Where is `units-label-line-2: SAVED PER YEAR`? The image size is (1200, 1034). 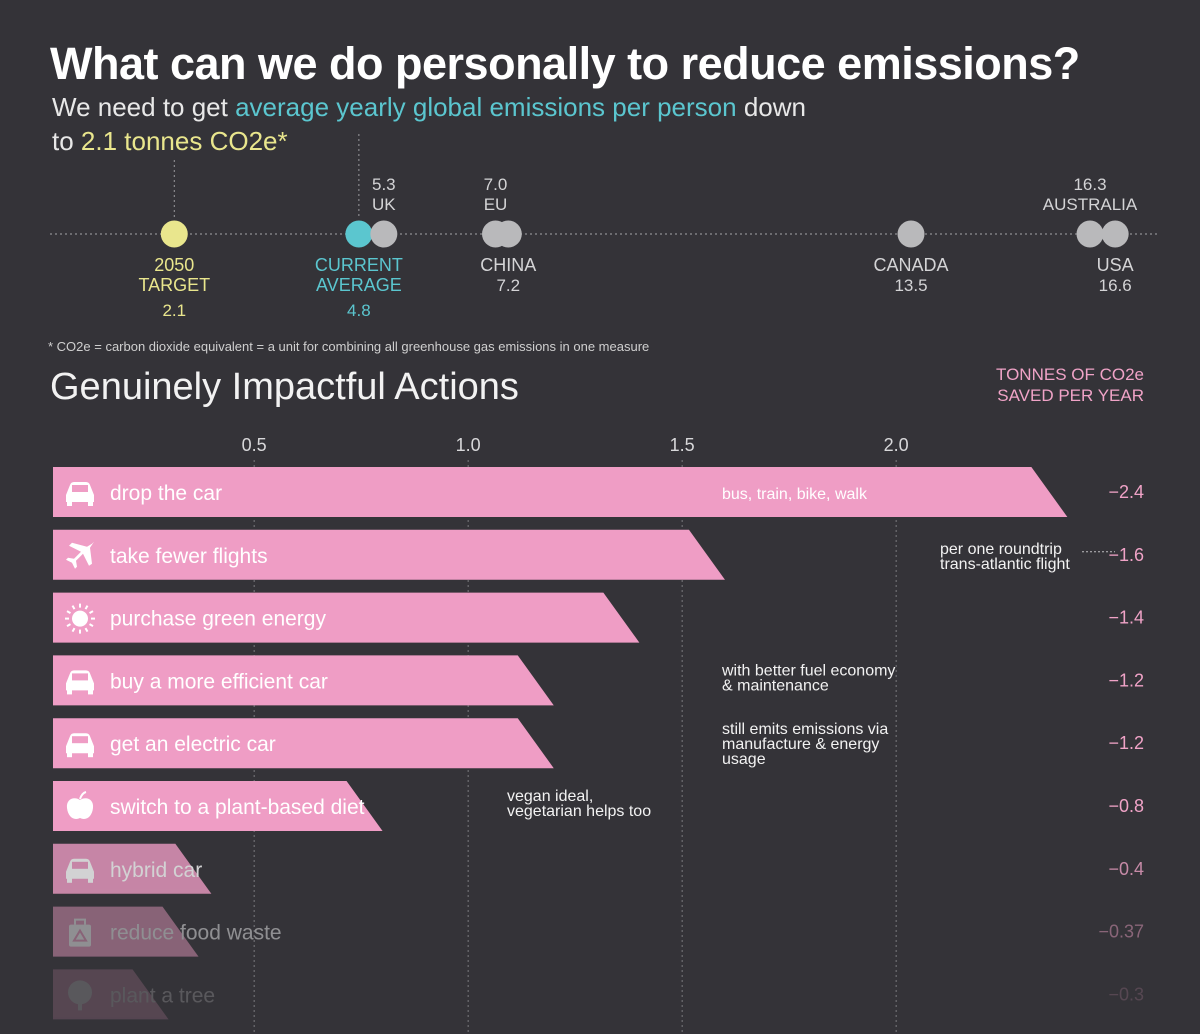
units-label-line-2: SAVED PER YEAR is located at coordinates (1070, 395).